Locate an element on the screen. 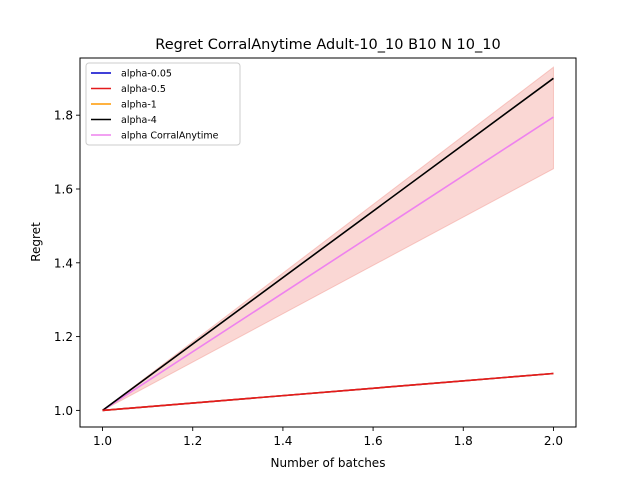  legend-box is located at coordinates (163, 104).